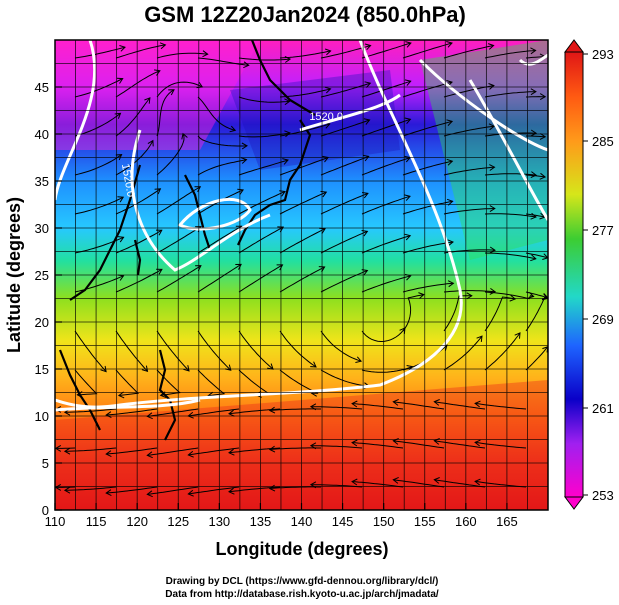 The image size is (619, 605). I want to click on y-tick-label: 15, so click(42, 369).